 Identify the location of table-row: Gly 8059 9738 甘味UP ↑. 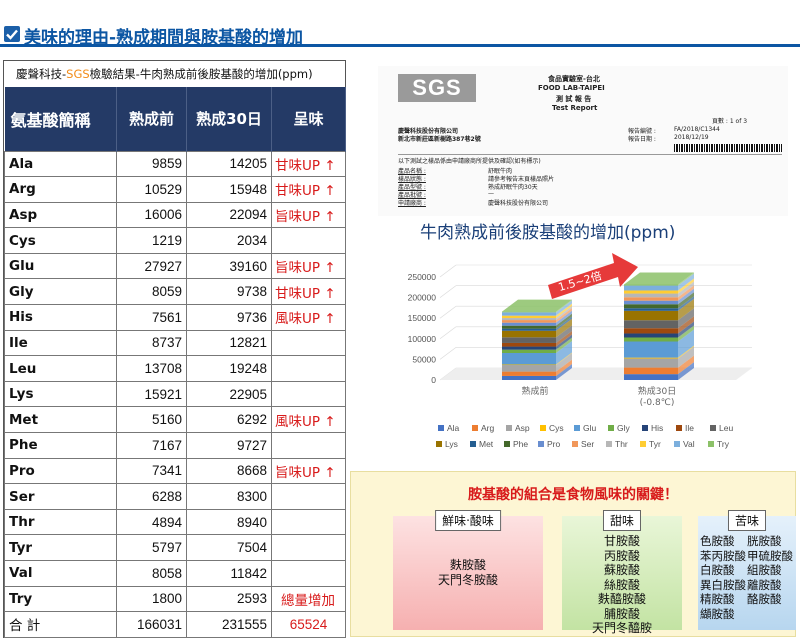
(175, 292).